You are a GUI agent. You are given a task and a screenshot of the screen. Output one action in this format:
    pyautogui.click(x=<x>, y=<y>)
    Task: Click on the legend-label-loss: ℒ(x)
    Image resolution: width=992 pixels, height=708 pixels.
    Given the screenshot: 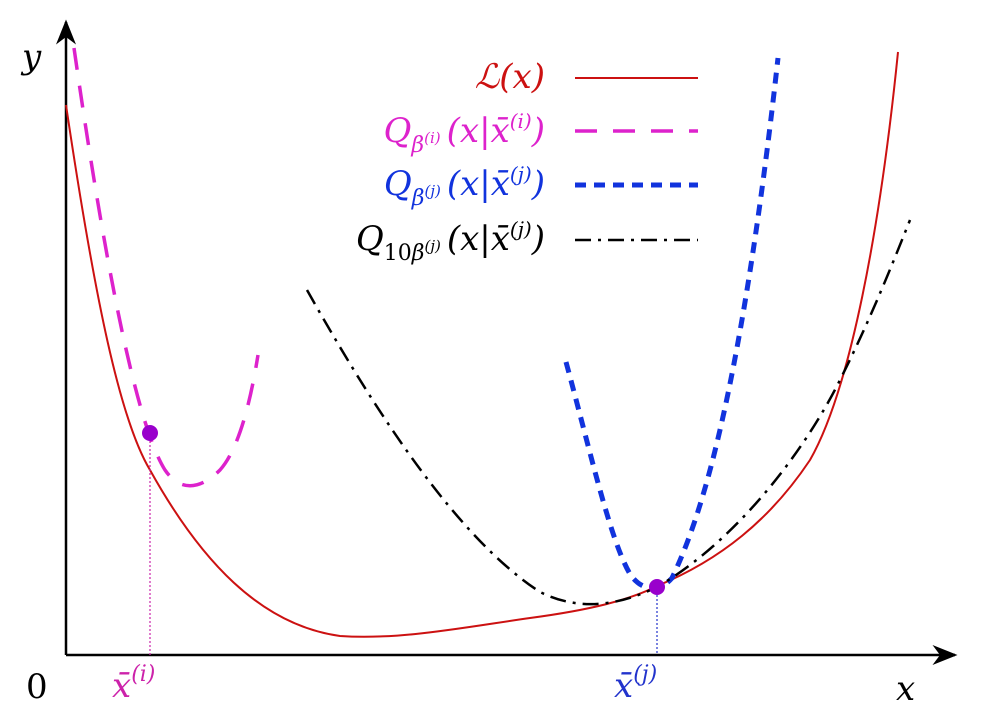 What is the action you would take?
    pyautogui.click(x=510, y=77)
    